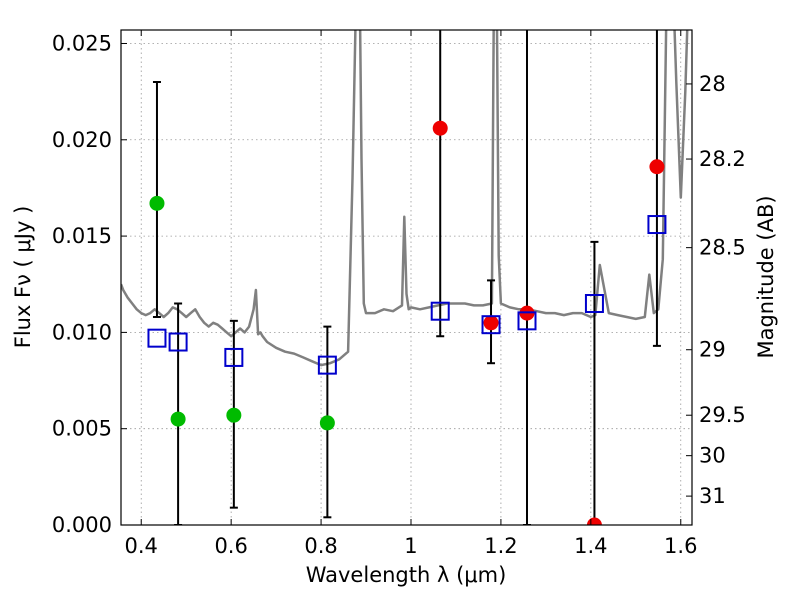 Image resolution: width=800 pixels, height=600 pixels. Describe the element at coordinates (82, 525) in the screenshot. I see `y-tick-label: 0.000` at that location.